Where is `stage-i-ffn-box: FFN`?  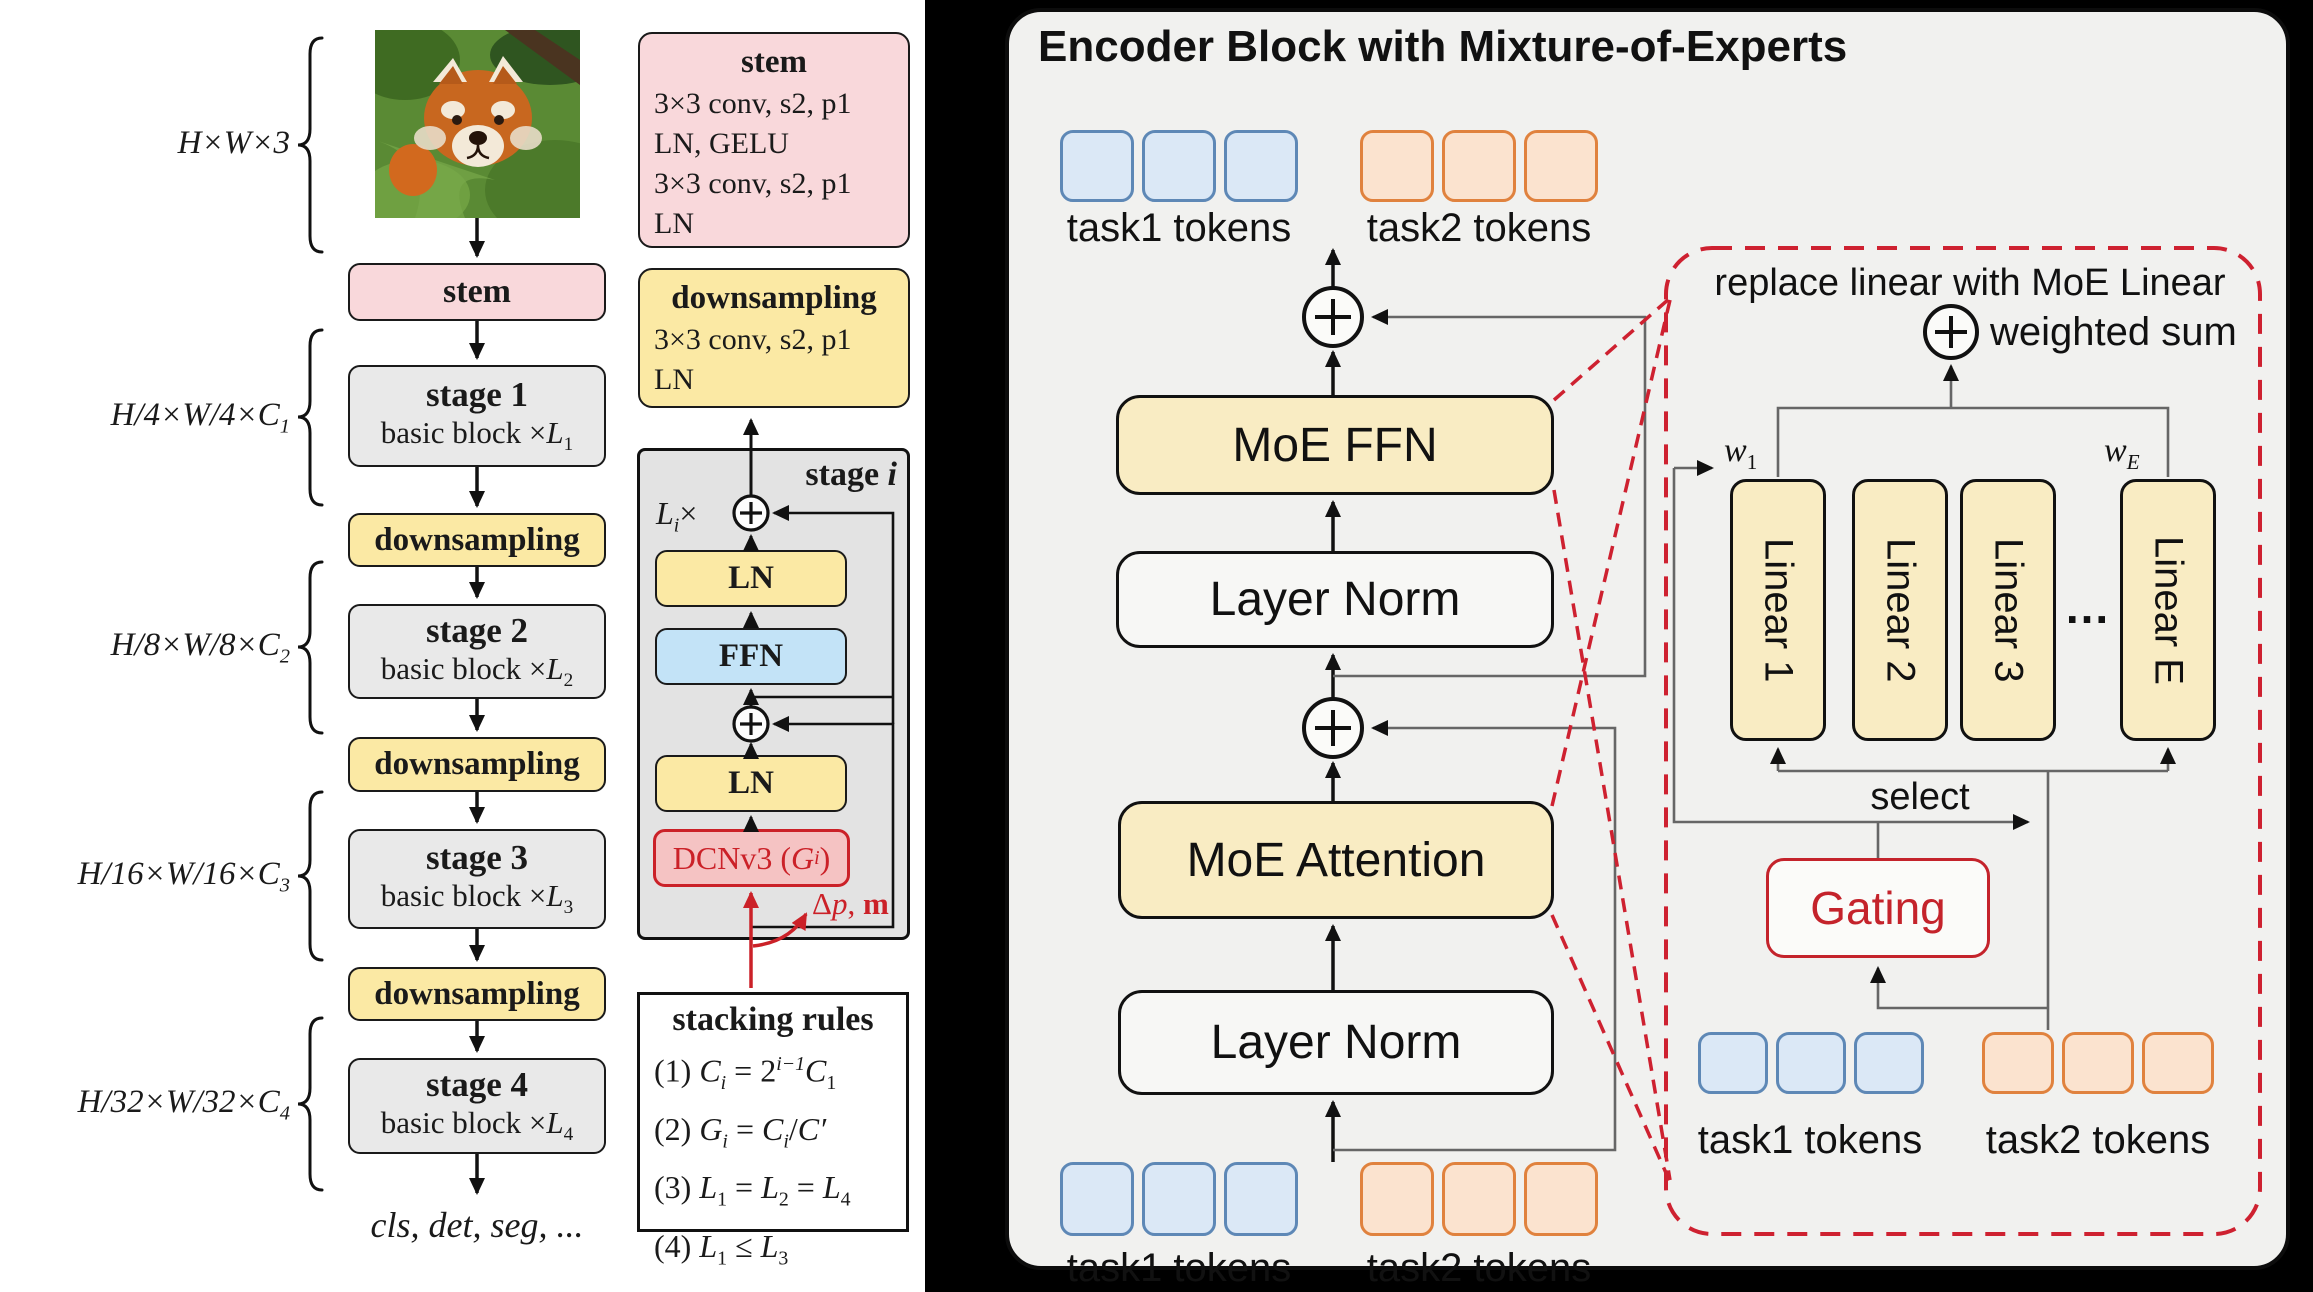 stage-i-ffn-box: FFN is located at coordinates (751, 656).